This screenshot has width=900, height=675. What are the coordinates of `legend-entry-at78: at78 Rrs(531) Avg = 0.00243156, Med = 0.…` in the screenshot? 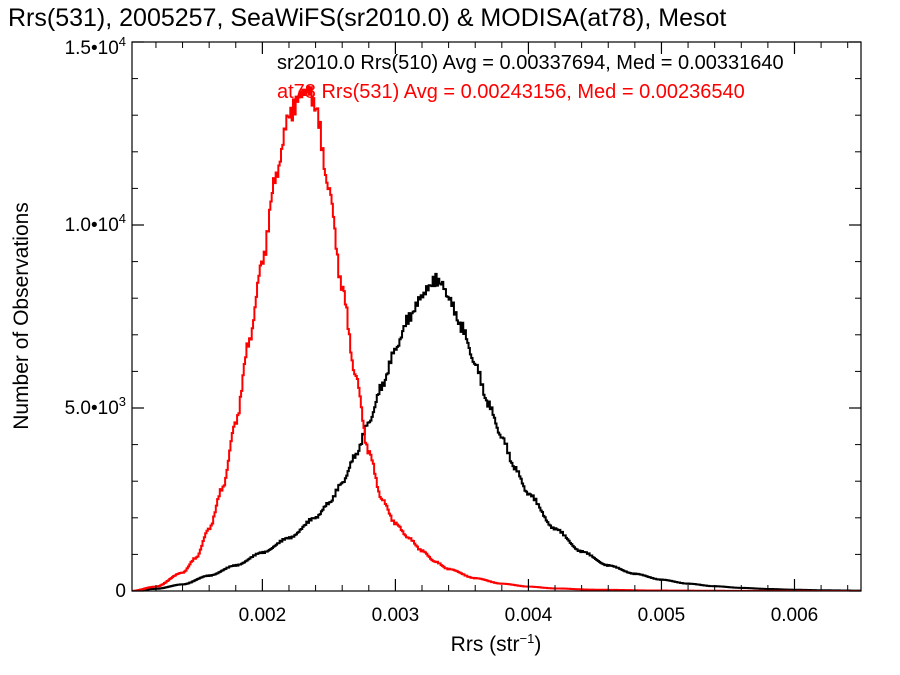 It's located at (511, 92).